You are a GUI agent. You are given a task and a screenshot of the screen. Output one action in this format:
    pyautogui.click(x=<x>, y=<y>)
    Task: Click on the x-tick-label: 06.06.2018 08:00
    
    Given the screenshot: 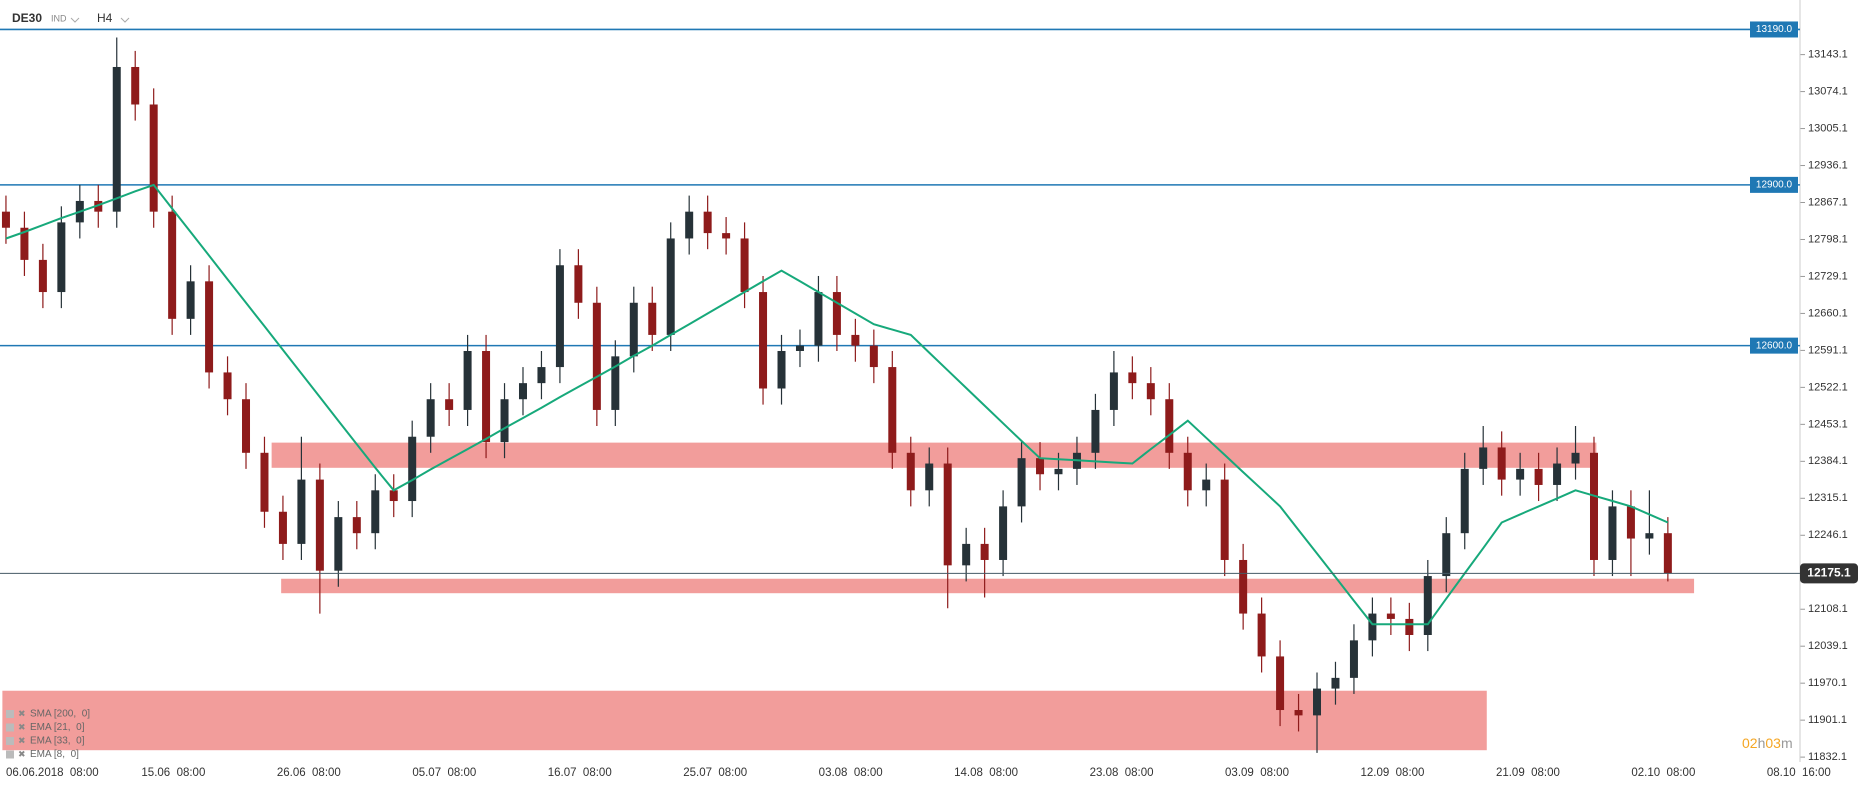 What is the action you would take?
    pyautogui.click(x=52, y=773)
    